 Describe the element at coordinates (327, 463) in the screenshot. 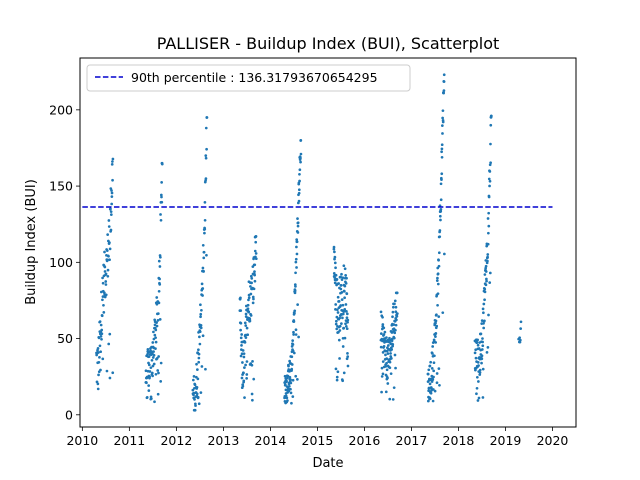

I see `x-axis-label: Date` at that location.